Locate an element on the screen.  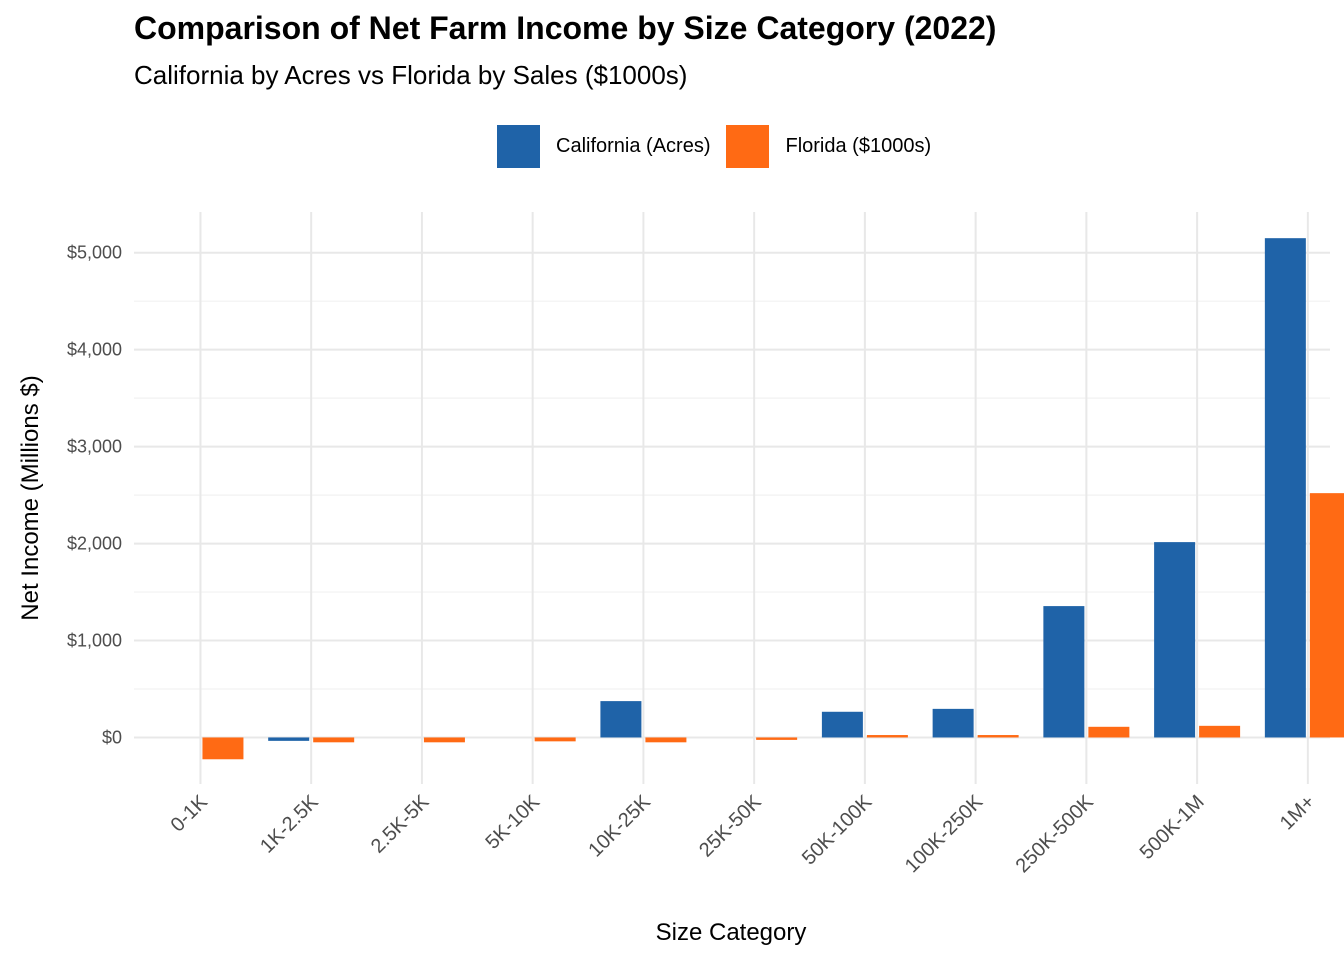
bar-california-250K-500K is located at coordinates (1064, 672).